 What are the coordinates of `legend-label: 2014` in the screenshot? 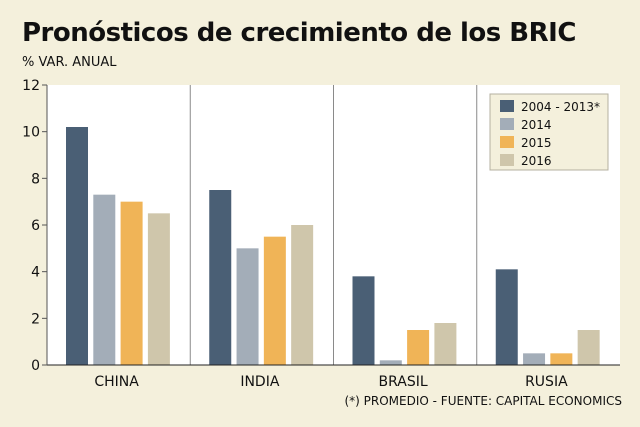 It's located at (536, 125).